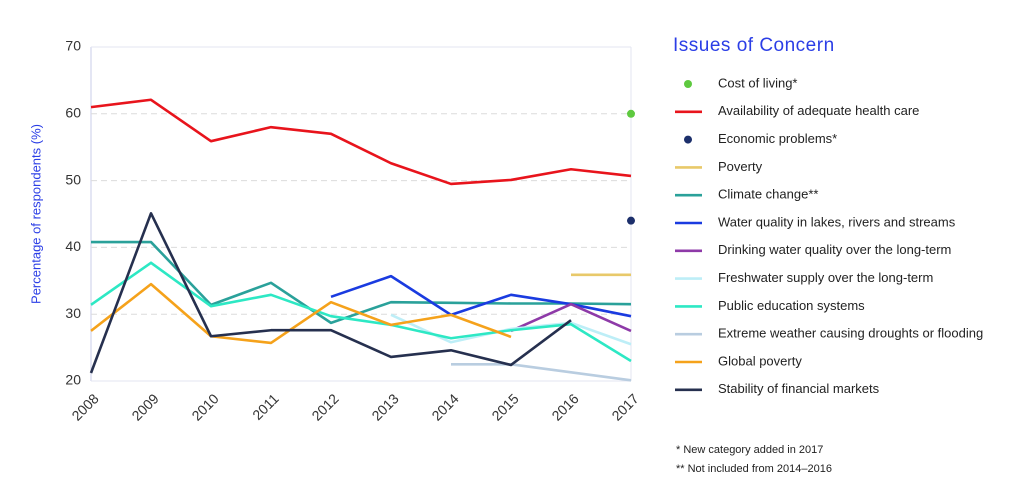 The height and width of the screenshot is (493, 1024). I want to click on x-tick-label: 2013, so click(384, 406).